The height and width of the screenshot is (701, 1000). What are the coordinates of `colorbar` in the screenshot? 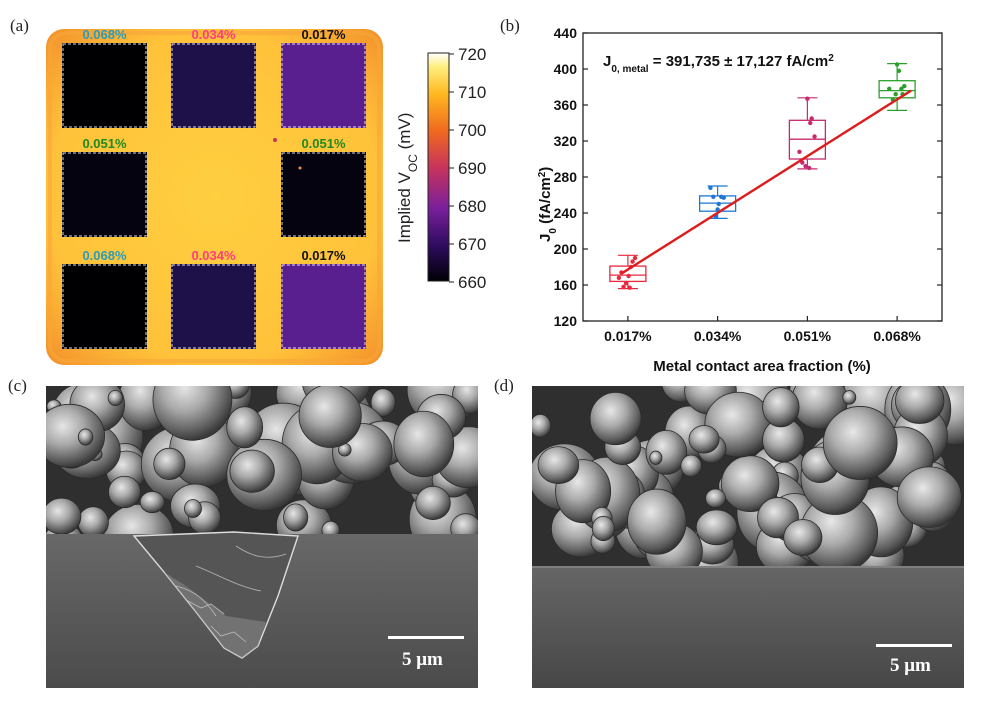 It's located at (438, 167).